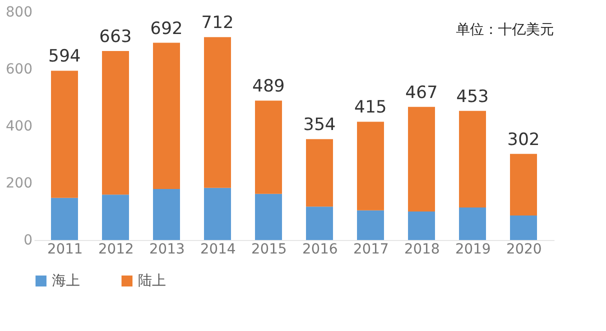  Describe the element at coordinates (523, 140) in the screenshot. I see `total-label: 302` at that location.